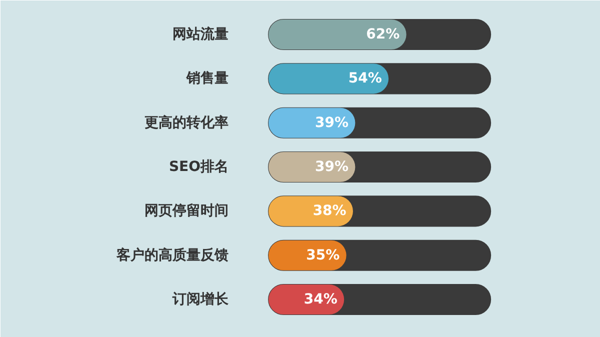 The width and height of the screenshot is (600, 337). What do you see at coordinates (323, 255) in the screenshot?
I see `data-label: 35%` at bounding box center [323, 255].